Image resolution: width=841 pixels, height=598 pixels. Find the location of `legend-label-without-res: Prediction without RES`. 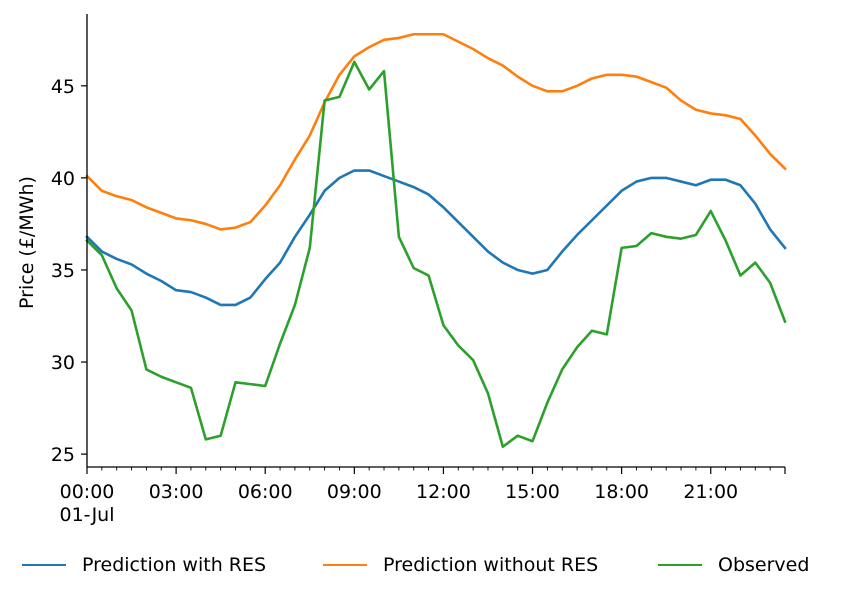

legend-label-without-res: Prediction without RES is located at coordinates (491, 565).